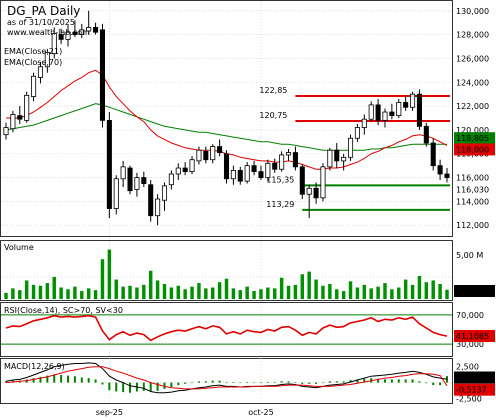  I want to click on x-axis-label: oct-25, so click(261, 412).